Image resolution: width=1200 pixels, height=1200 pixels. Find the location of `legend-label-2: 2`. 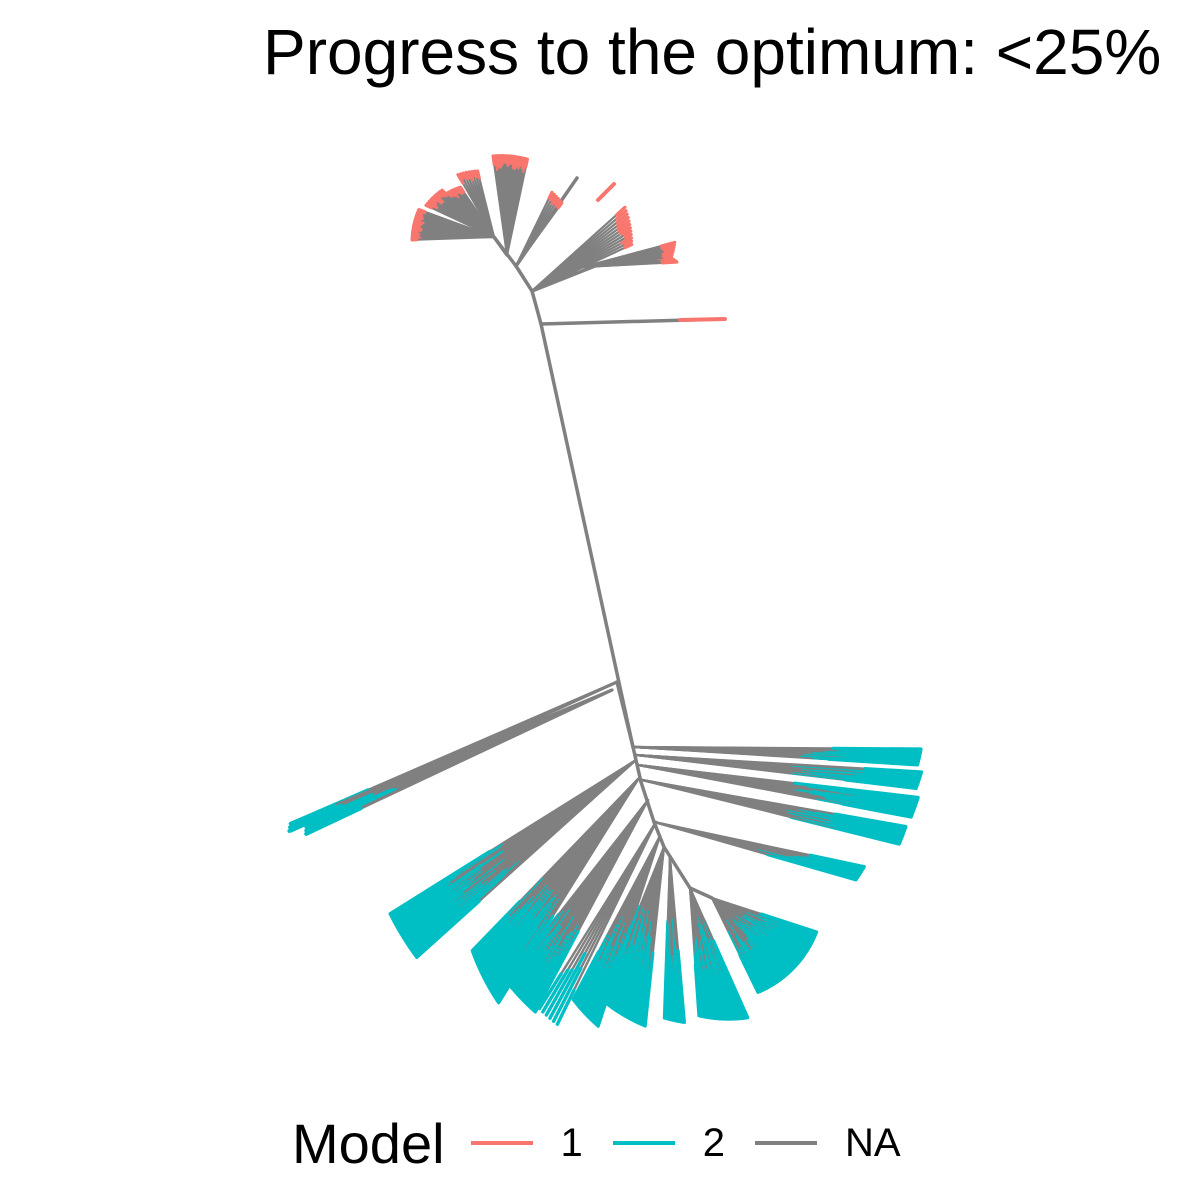

legend-label-2: 2 is located at coordinates (714, 1142).